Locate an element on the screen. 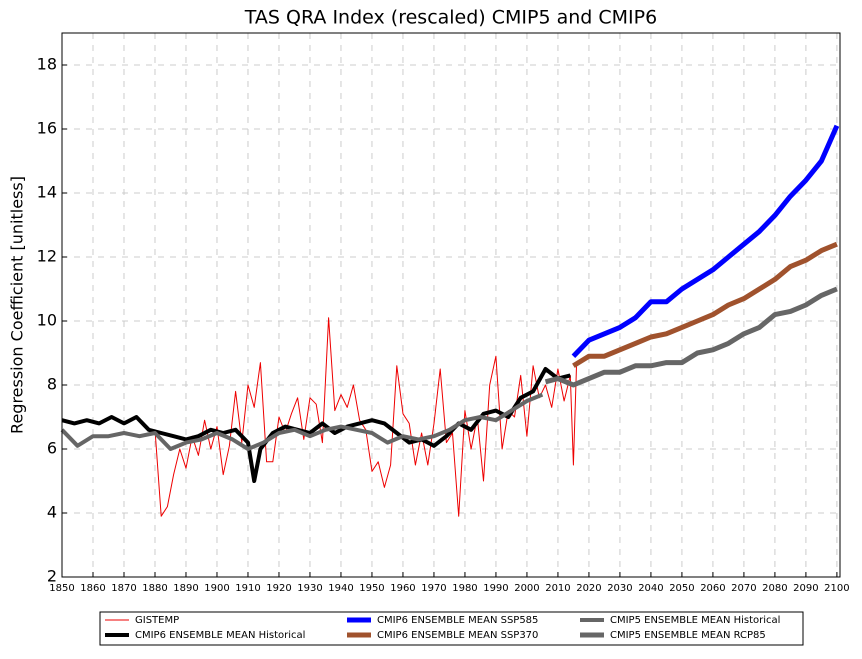  x-tick-label: 2000 is located at coordinates (526, 588).